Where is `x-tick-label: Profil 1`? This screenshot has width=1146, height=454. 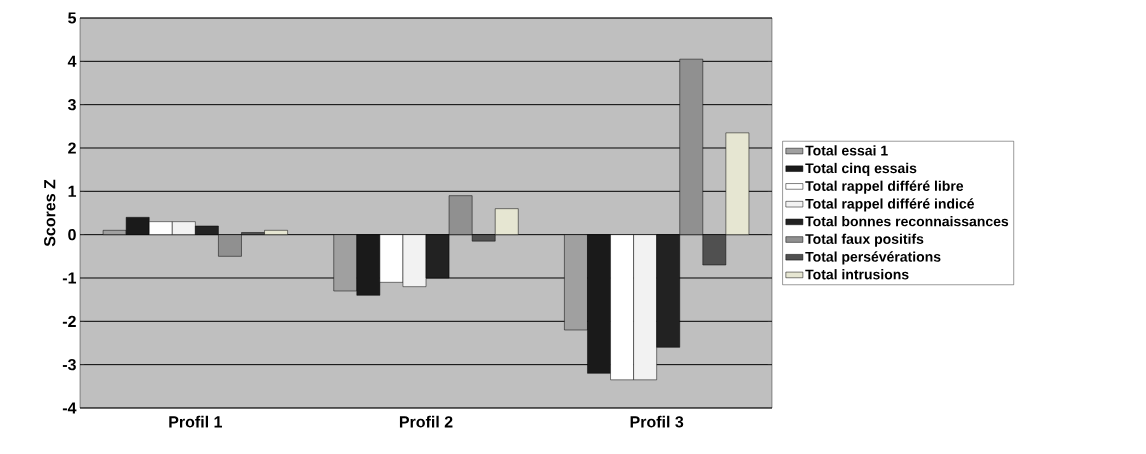
x-tick-label: Profil 1 is located at coordinates (196, 421).